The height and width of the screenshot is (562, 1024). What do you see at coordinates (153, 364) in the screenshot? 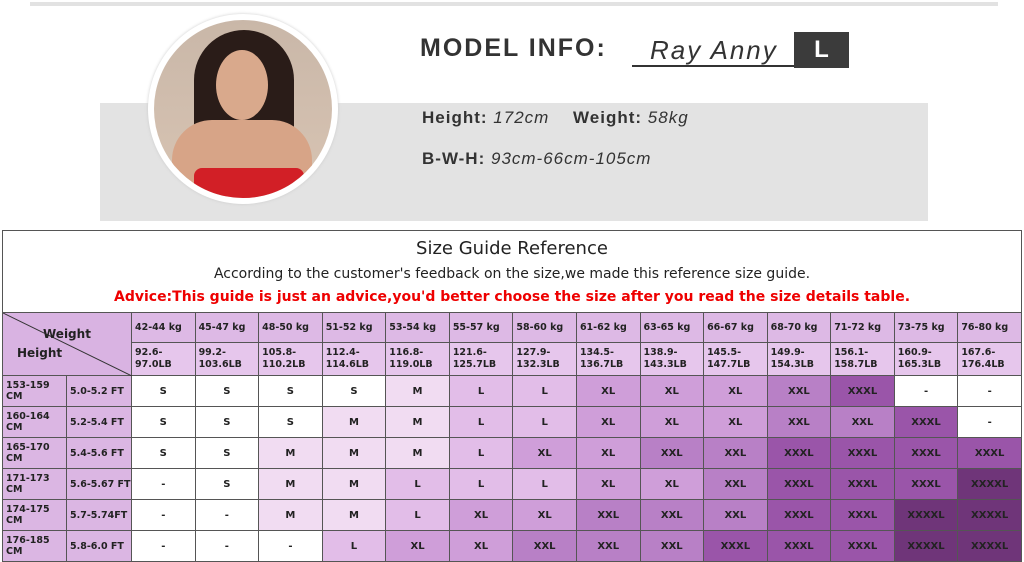
I see `lb-to: 97.0LB` at bounding box center [153, 364].